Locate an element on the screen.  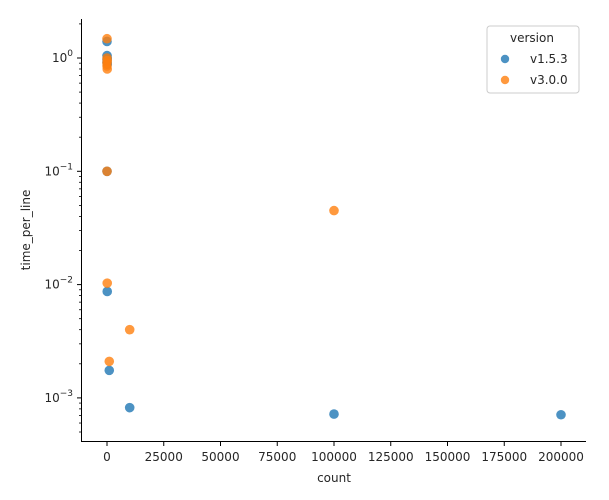
legend: version v1.5.3 v3.0.0 is located at coordinates (533, 59).